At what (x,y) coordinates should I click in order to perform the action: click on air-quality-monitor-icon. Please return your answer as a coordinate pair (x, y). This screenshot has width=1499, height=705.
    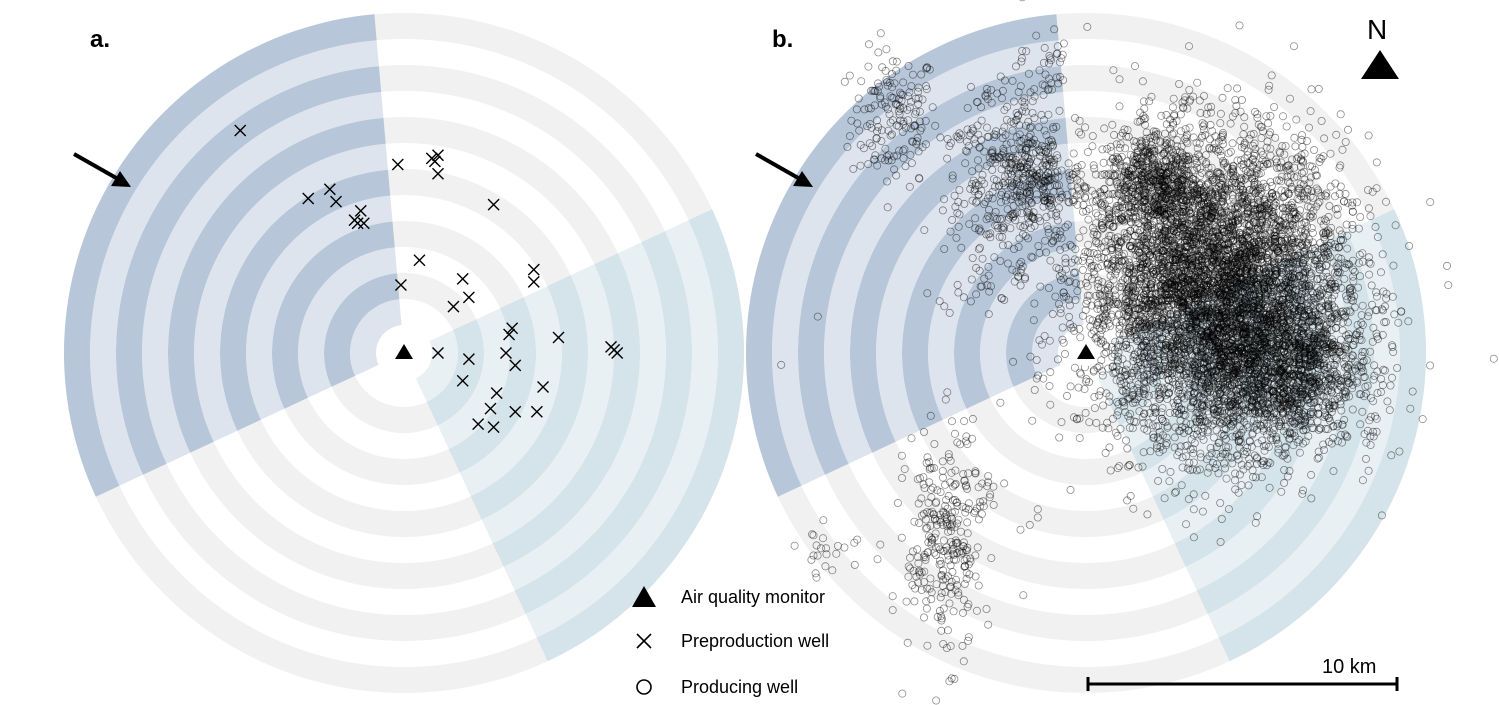
    Looking at the image, I should click on (404, 351).